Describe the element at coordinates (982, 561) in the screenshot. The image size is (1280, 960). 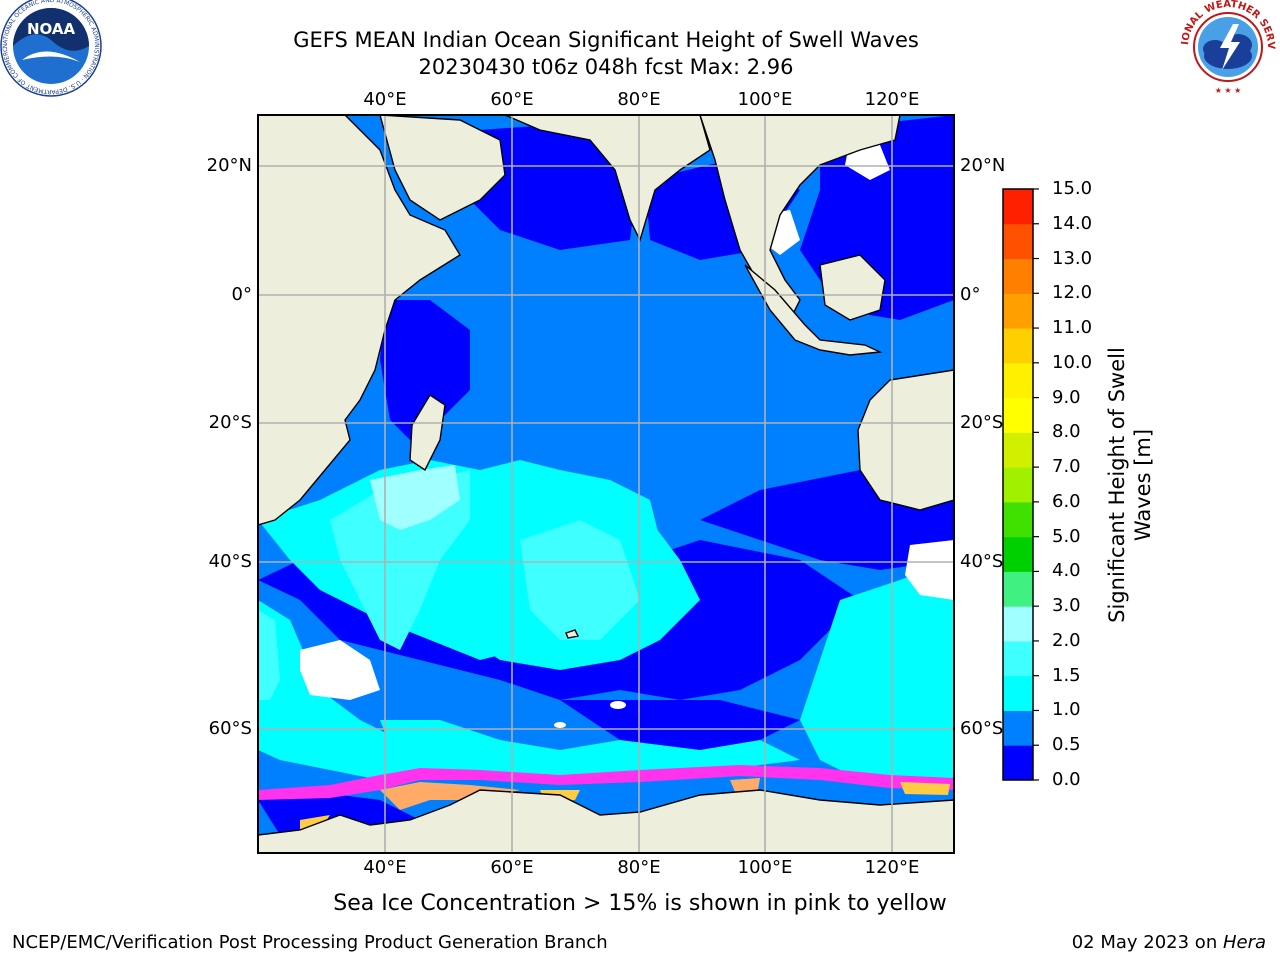
I see `lat-tick-right: 40°S` at that location.